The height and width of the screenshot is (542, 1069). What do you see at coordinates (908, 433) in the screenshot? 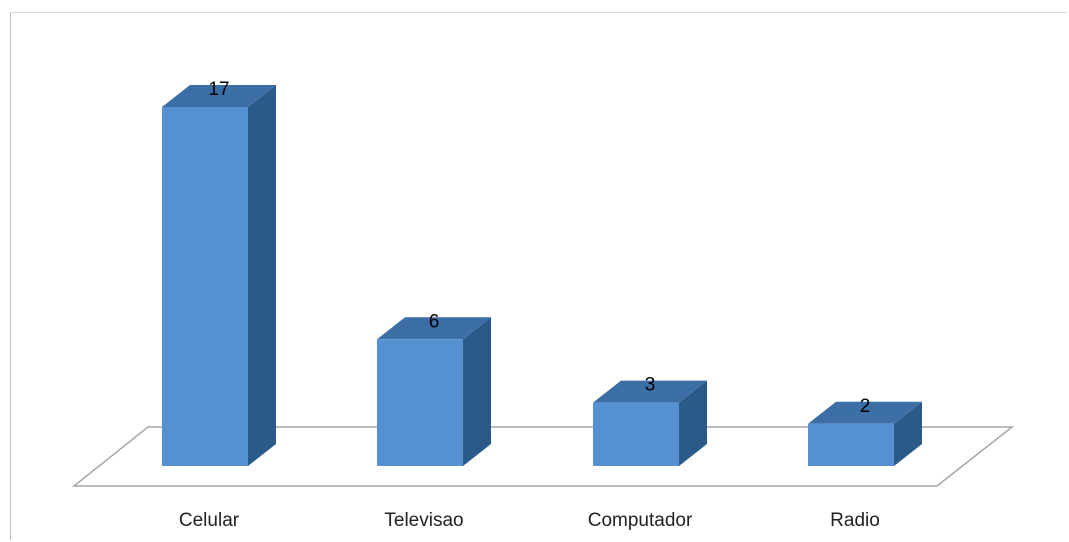
I see `bar-radio-side` at bounding box center [908, 433].